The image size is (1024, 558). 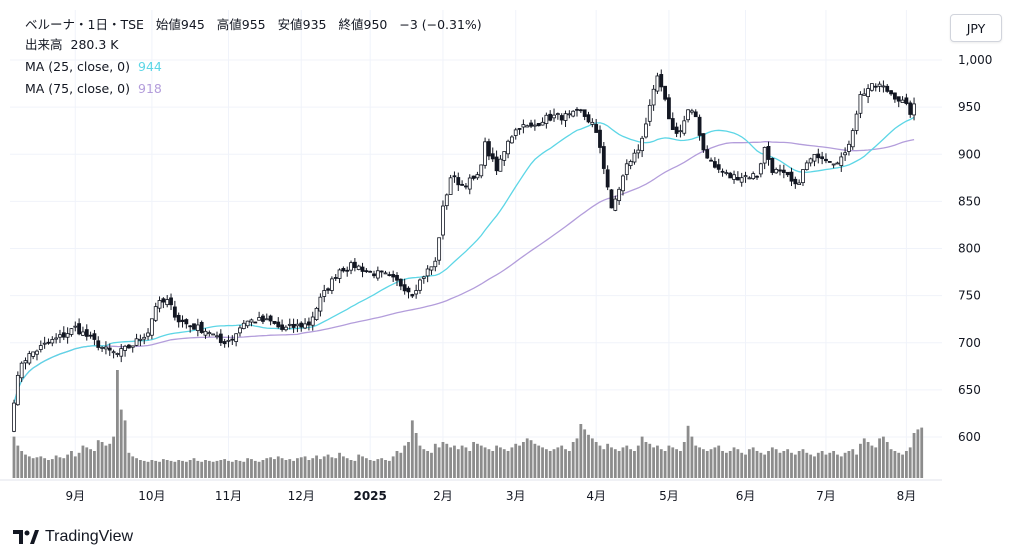 What do you see at coordinates (97, 89) in the screenshot?
I see `legend-ma75: MA (75, close, 0) 918` at bounding box center [97, 89].